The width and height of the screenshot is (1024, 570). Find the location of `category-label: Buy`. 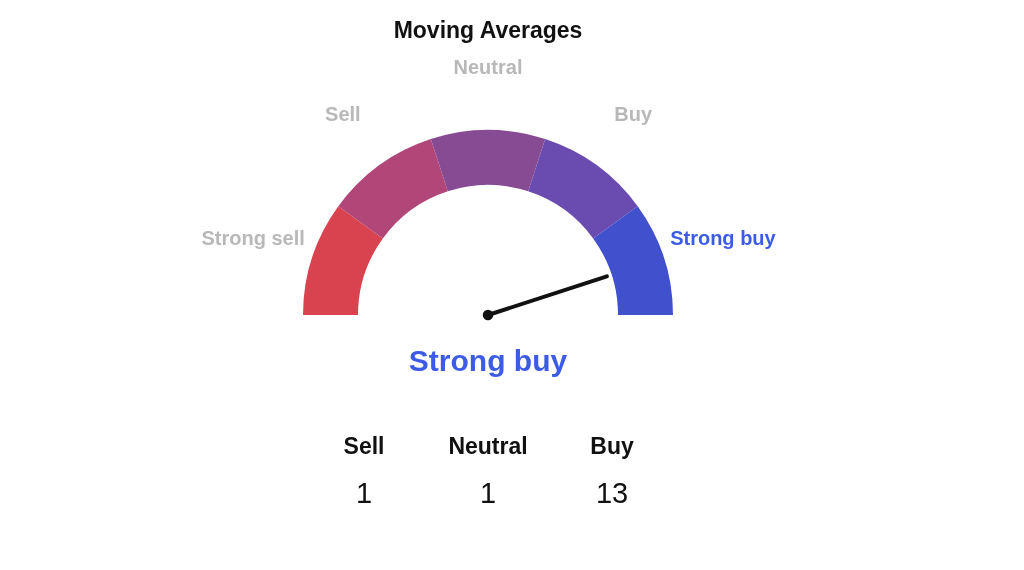

category-label: Buy is located at coordinates (612, 446).